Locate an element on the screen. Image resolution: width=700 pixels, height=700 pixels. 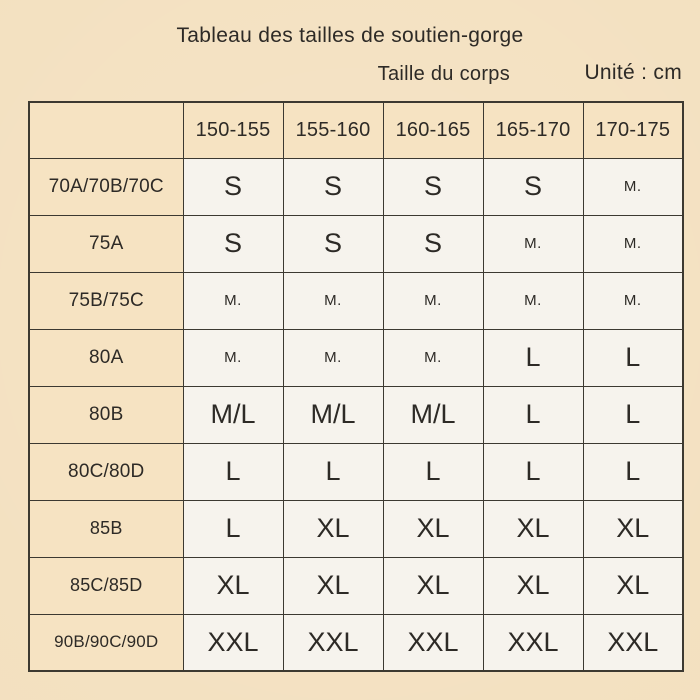
corner-cell is located at coordinates (106, 130).